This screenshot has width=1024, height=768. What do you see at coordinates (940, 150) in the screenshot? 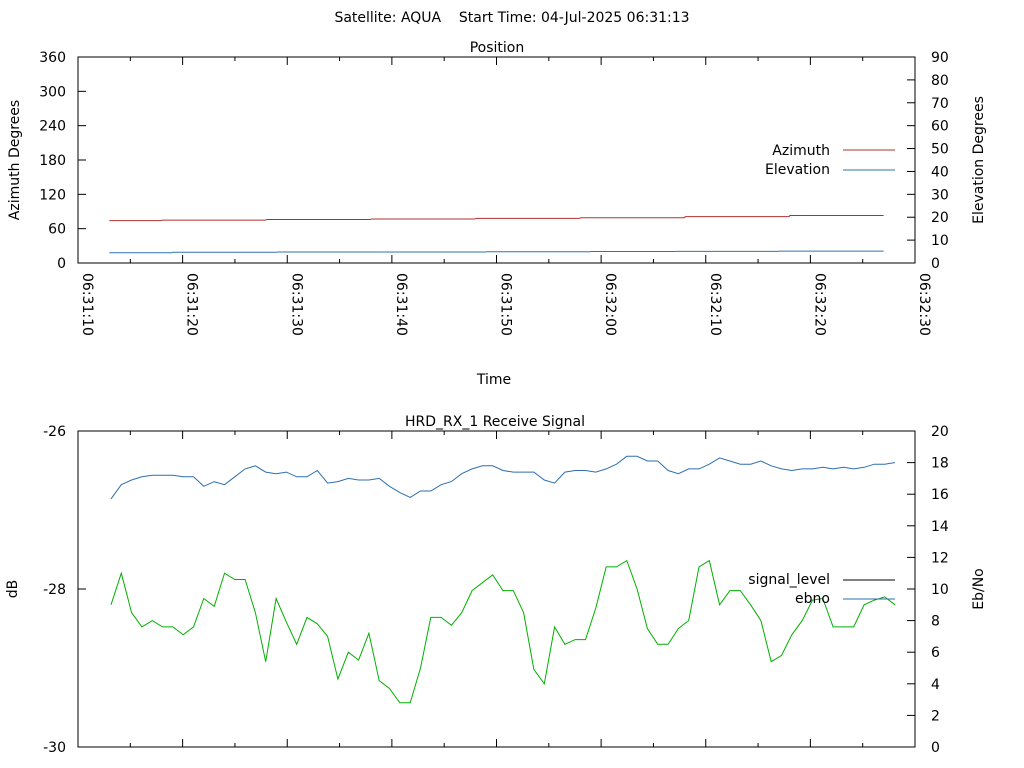
I see `position-y2-tick-label: 50` at bounding box center [940, 150].